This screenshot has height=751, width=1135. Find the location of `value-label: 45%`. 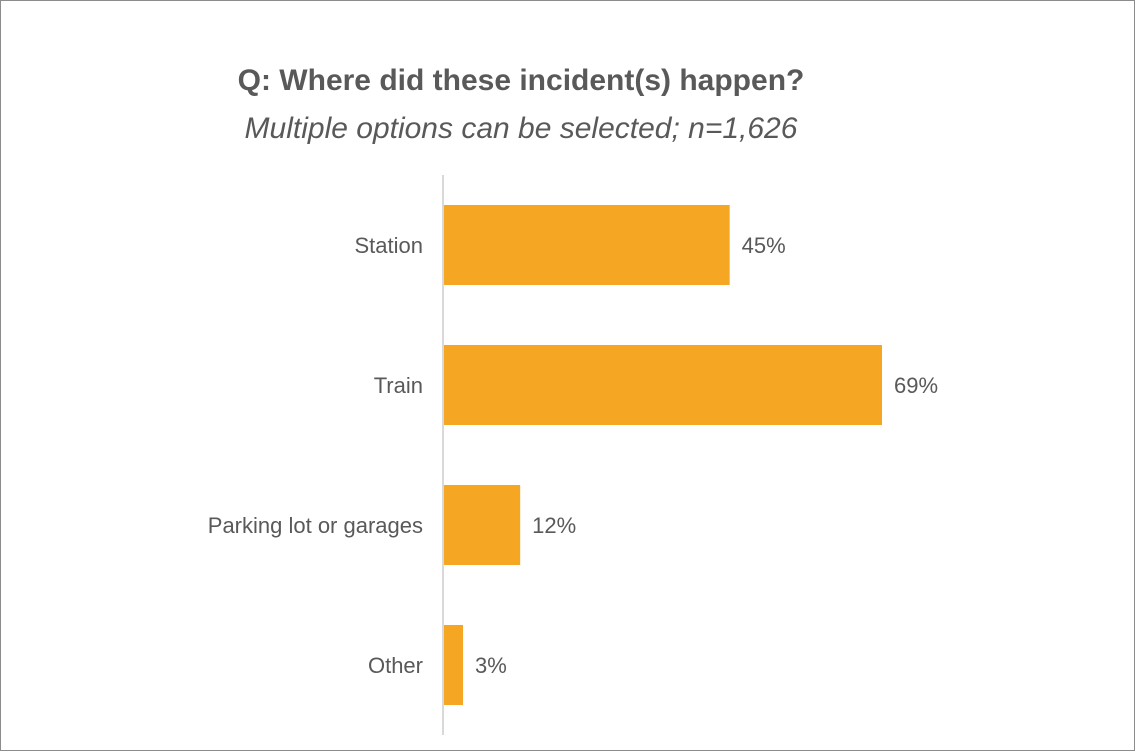

value-label: 45% is located at coordinates (764, 245).